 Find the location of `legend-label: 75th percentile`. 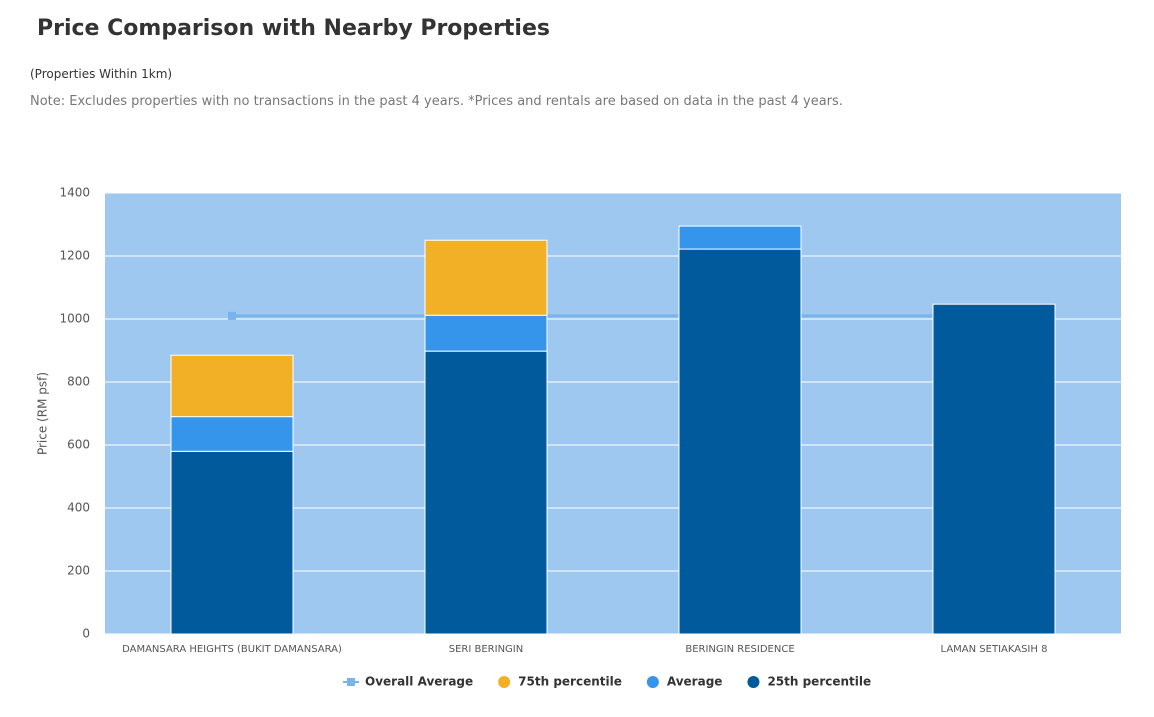

legend-label: 75th percentile is located at coordinates (570, 682).